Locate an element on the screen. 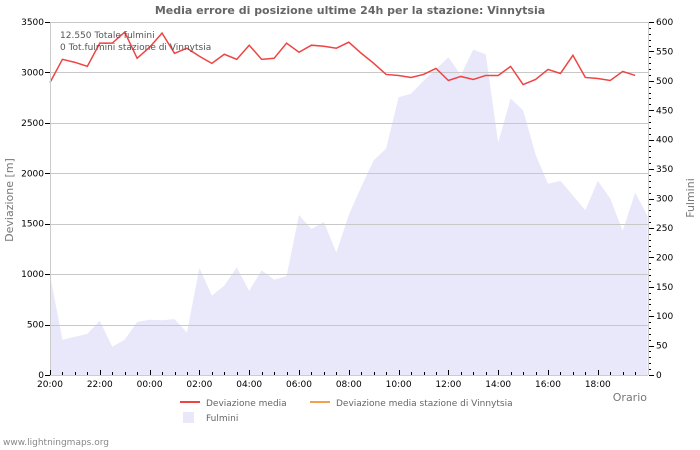  right-tick-label: 600 is located at coordinates (664, 23).